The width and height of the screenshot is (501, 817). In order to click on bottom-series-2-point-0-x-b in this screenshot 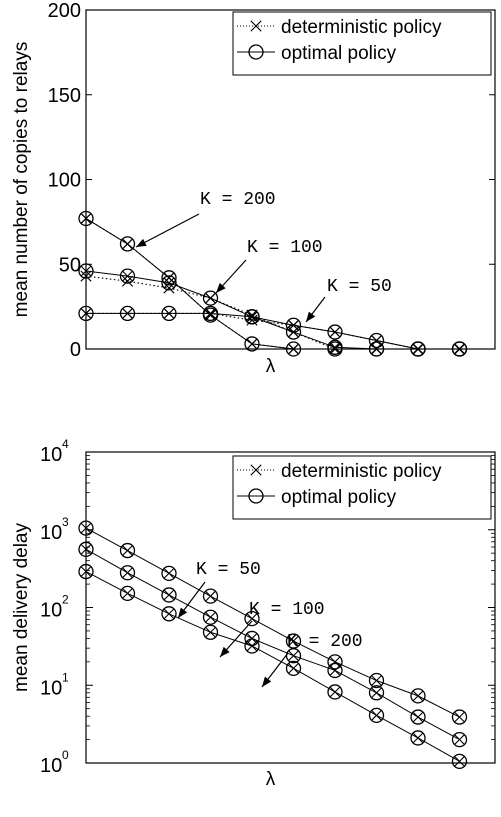, I will do `click(86, 571)`.